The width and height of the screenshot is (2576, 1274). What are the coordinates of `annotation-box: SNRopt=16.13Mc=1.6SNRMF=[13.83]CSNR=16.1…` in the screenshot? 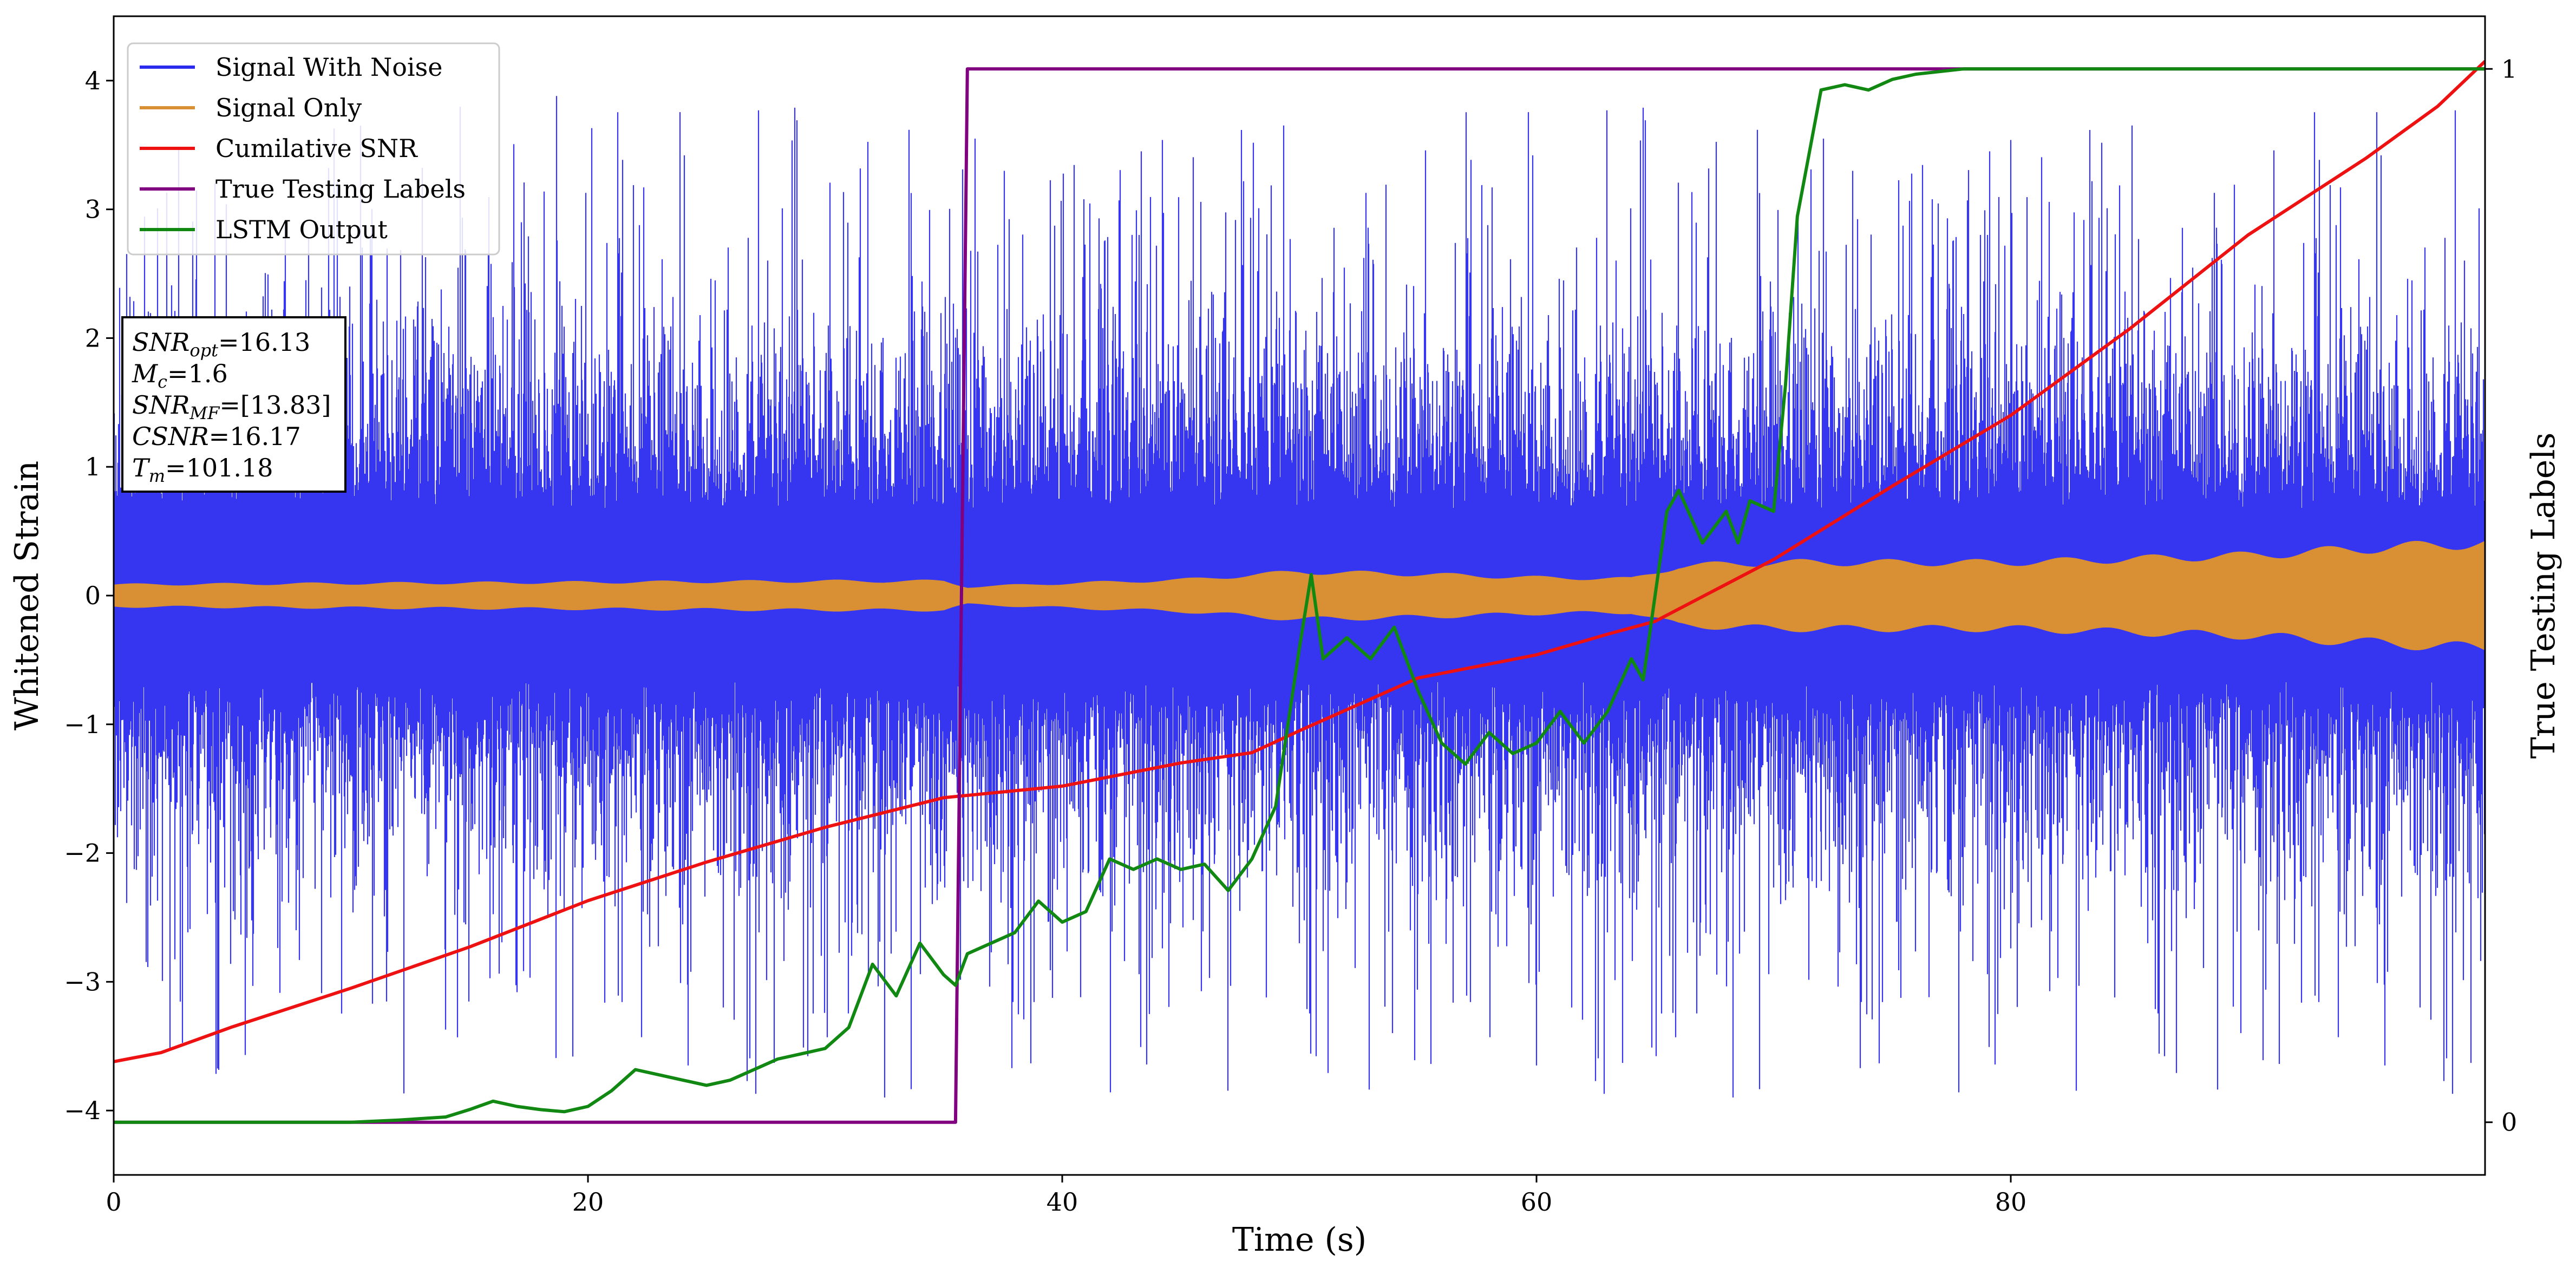 It's located at (233, 404).